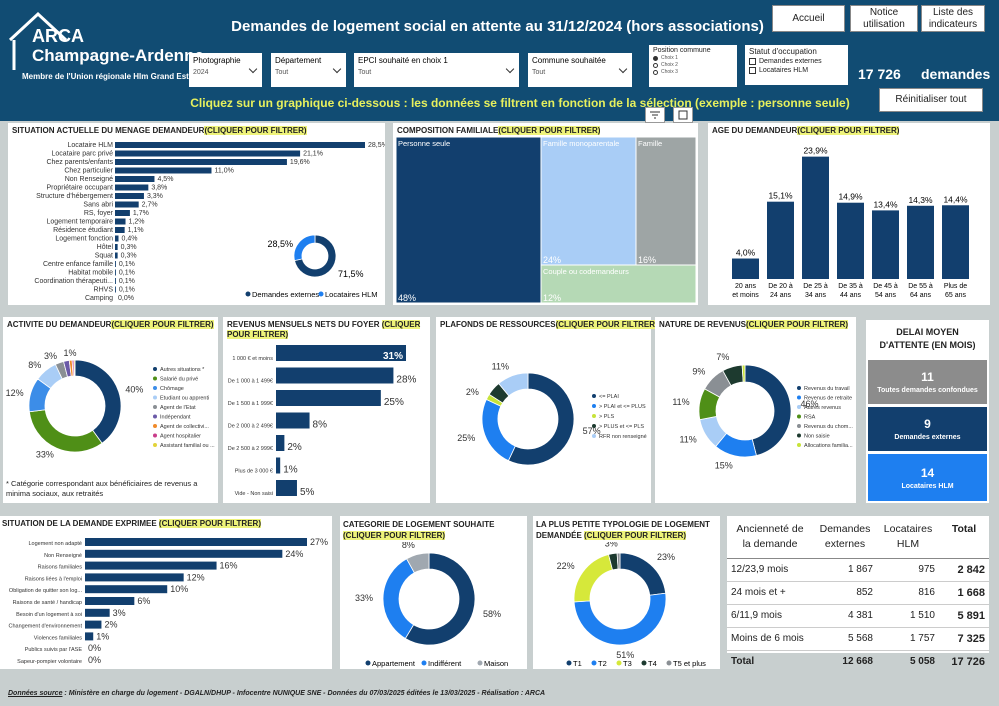 Image resolution: width=999 pixels, height=706 pixels. What do you see at coordinates (47, 603) in the screenshot?
I see `tick-label: Raisons de santé / handicap` at bounding box center [47, 603].